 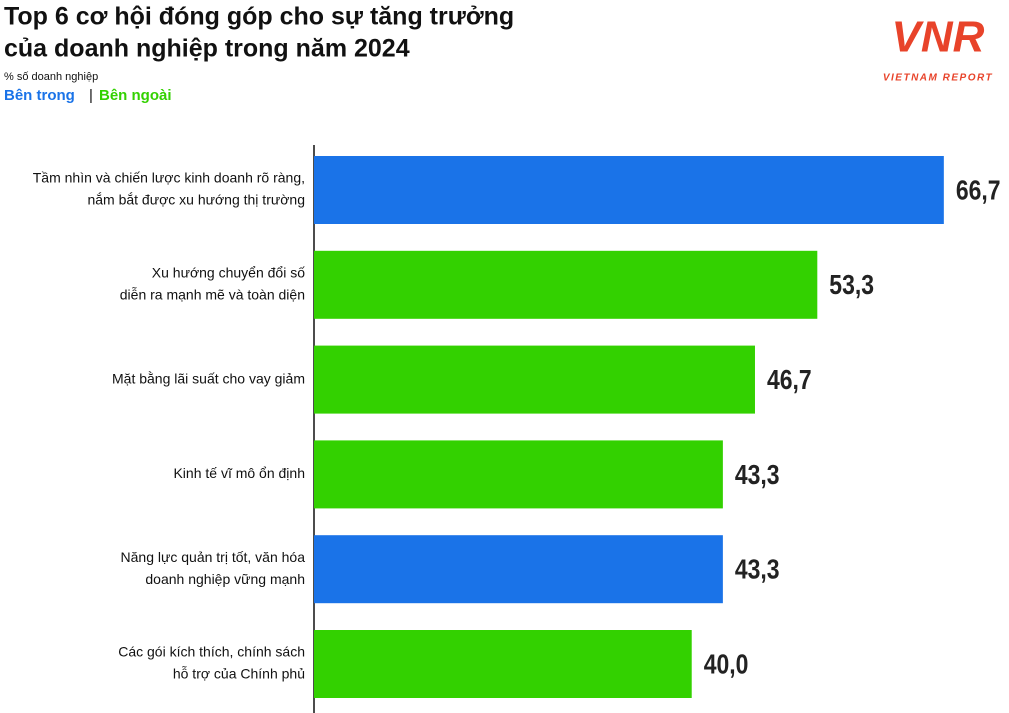 What do you see at coordinates (259, 17) in the screenshot?
I see `chart-title: Top 6 cơ hội đóng góp cho sự tăng trưởng` at bounding box center [259, 17].